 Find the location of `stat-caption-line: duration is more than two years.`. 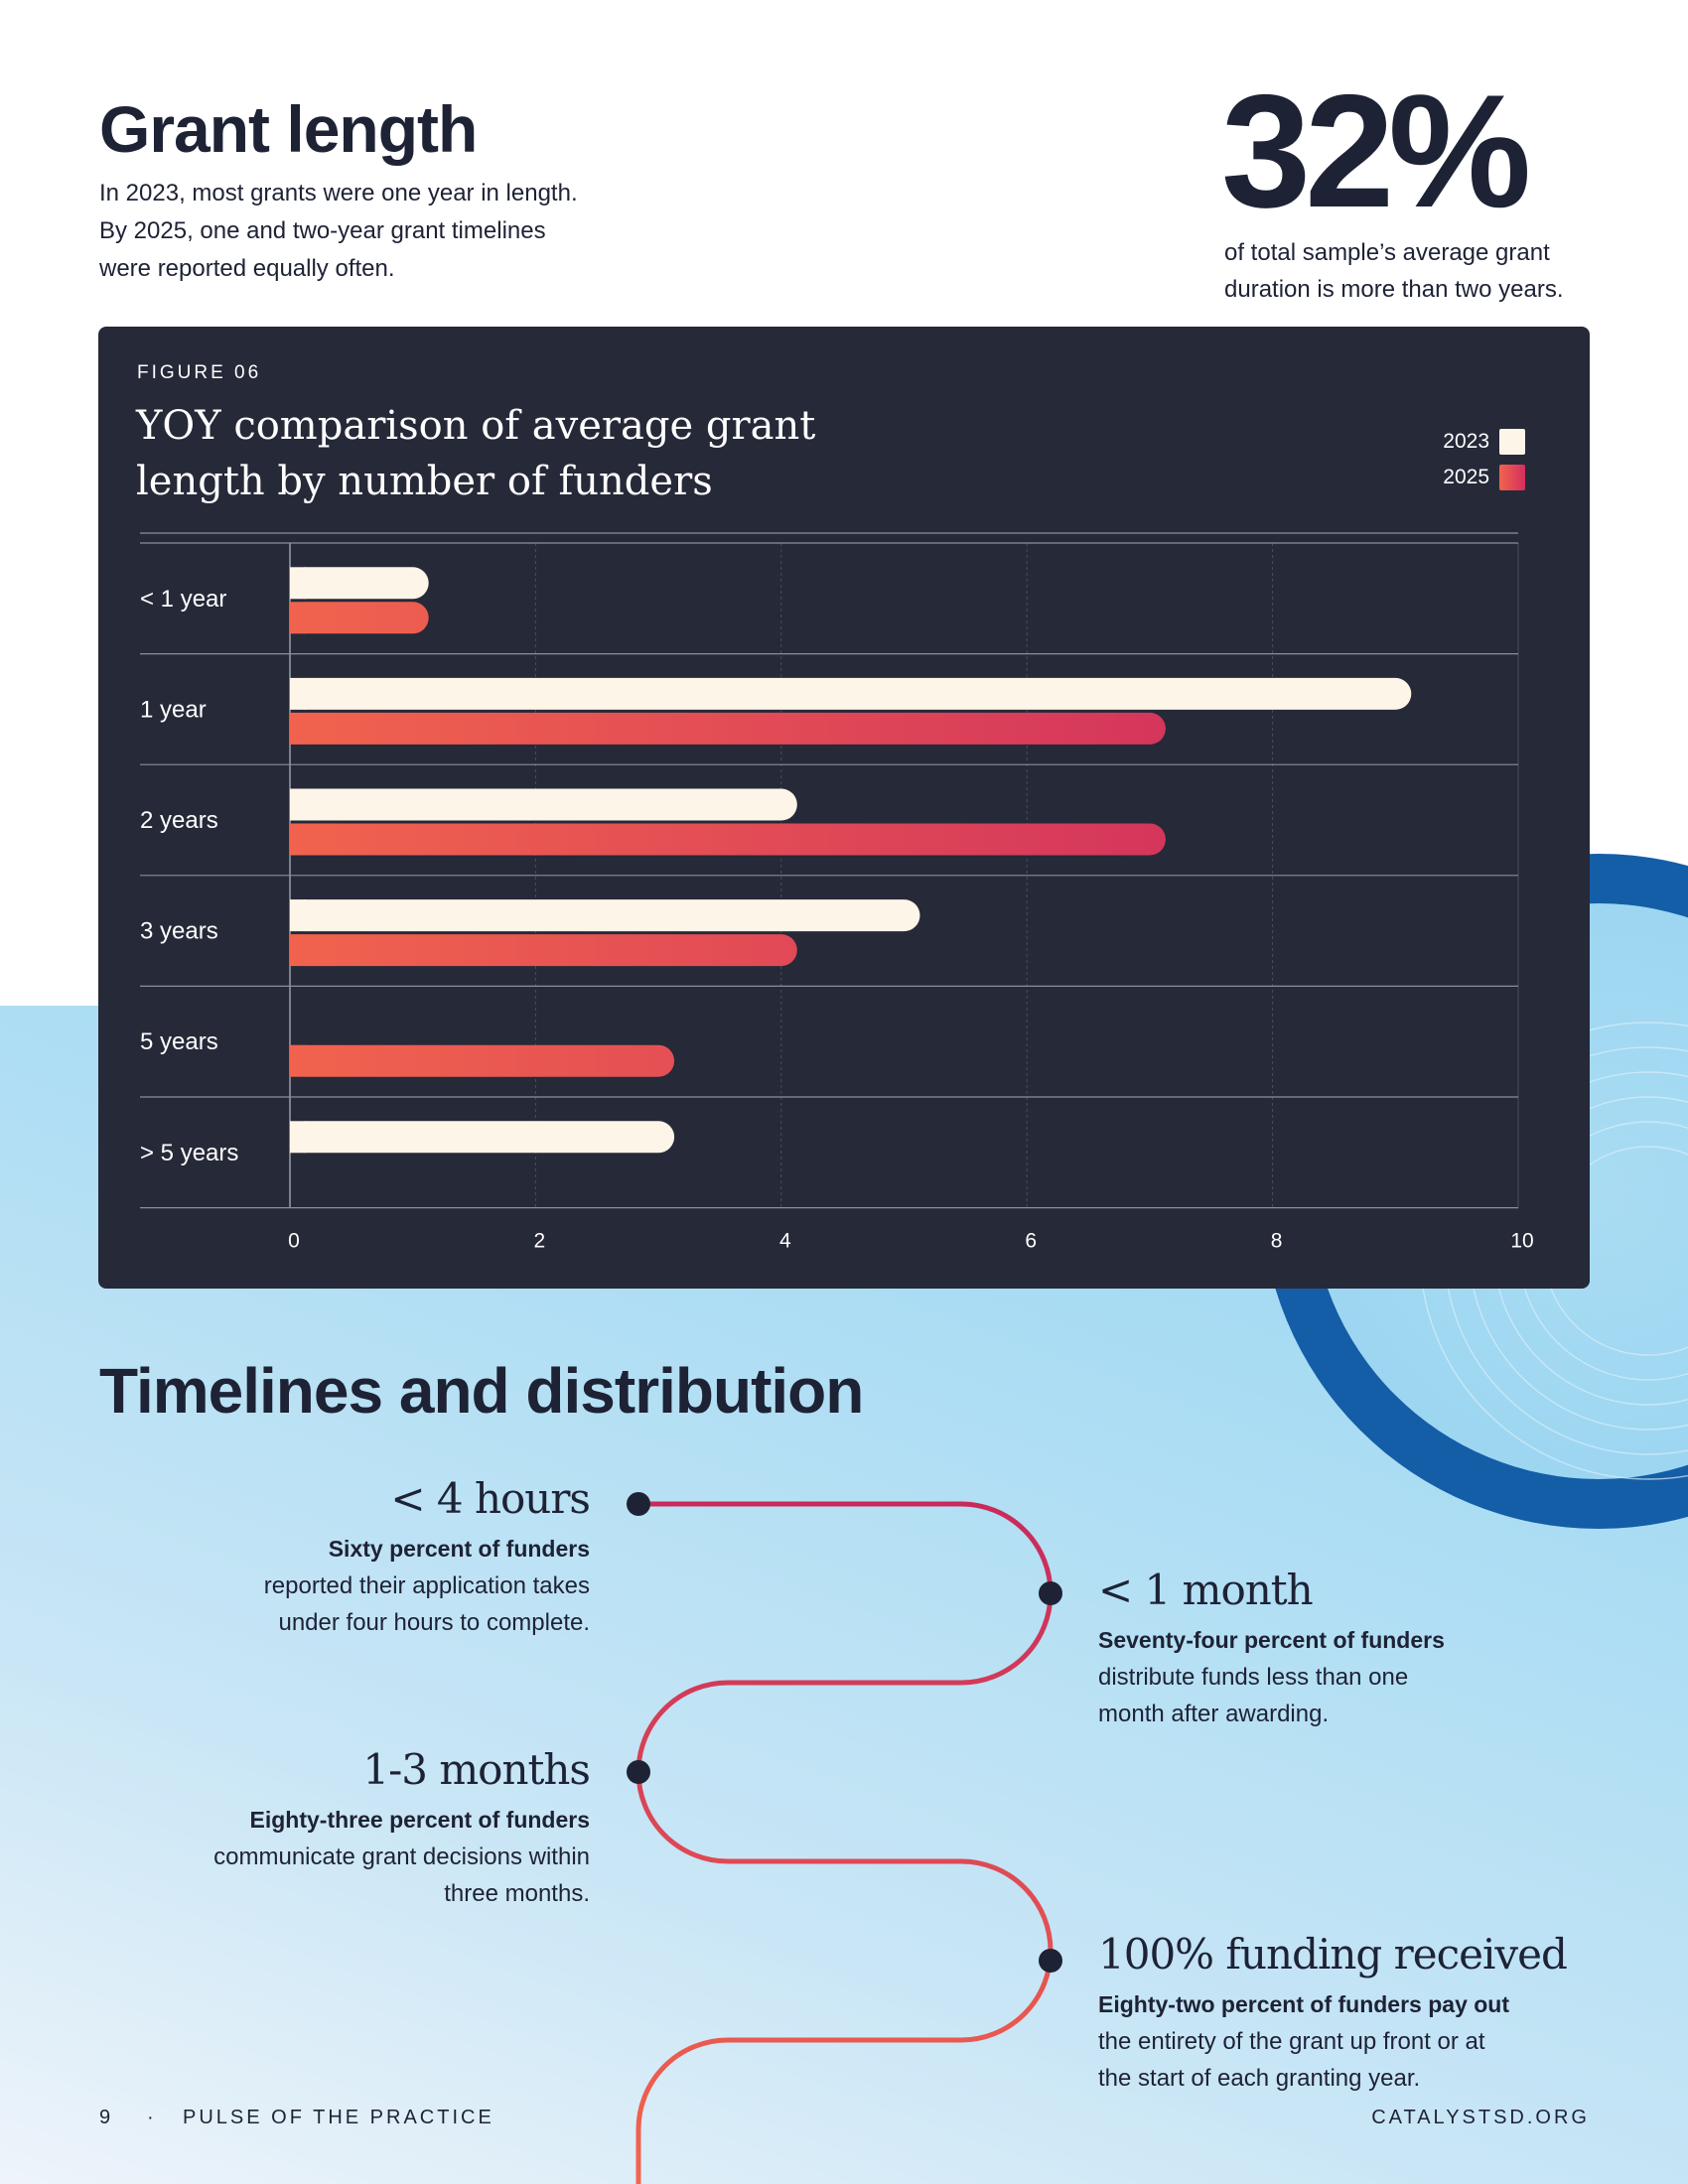

stat-caption-line: duration is more than two years. is located at coordinates (1394, 289).